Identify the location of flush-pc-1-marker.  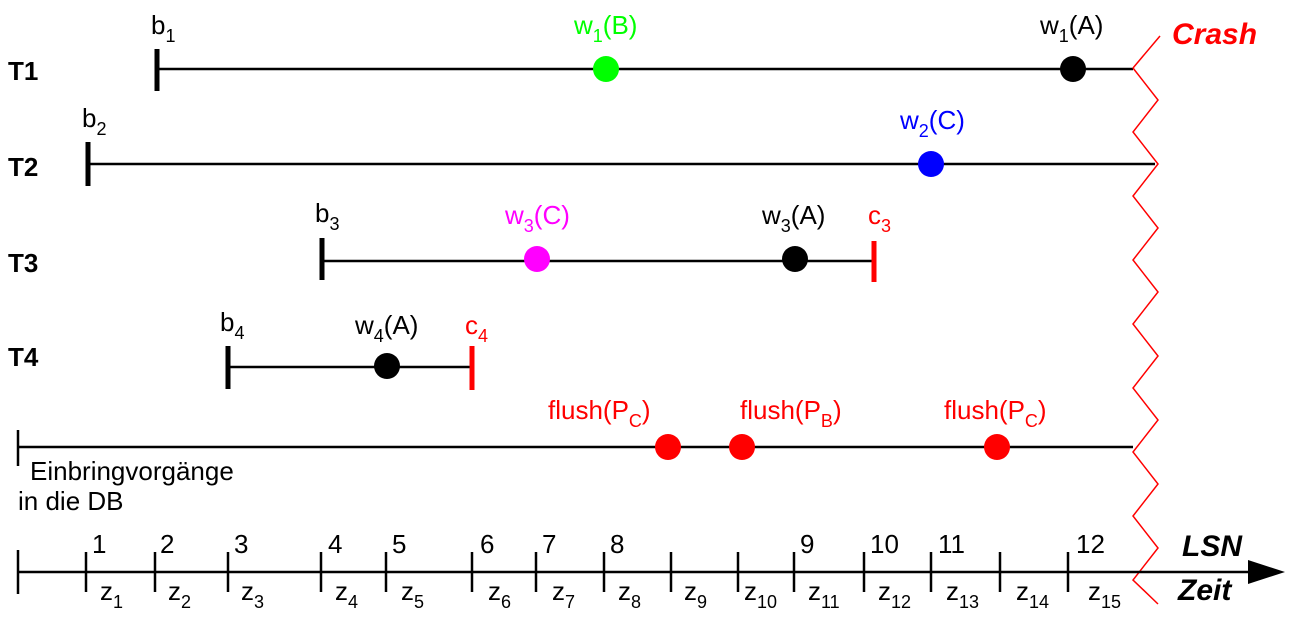
(668, 447).